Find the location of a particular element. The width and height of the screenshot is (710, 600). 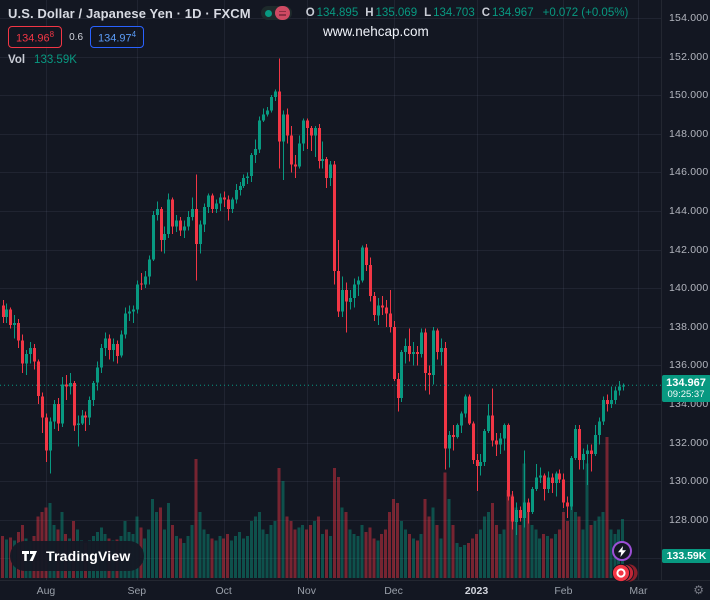

time-tick-label: Aug is located at coordinates (46, 591).